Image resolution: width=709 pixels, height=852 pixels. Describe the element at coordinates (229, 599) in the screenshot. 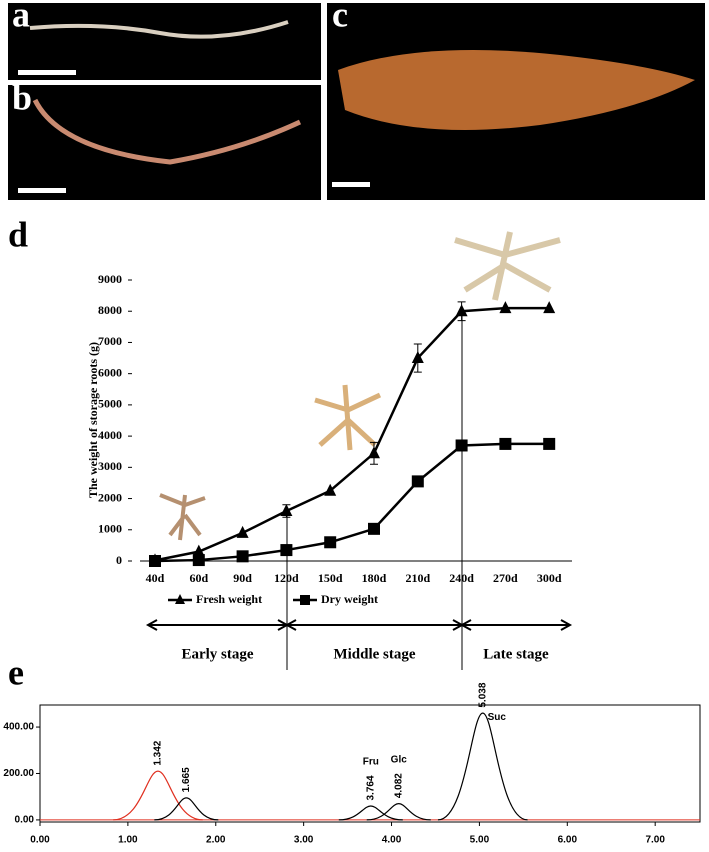

I see `legend-label: Fresh weight` at that location.